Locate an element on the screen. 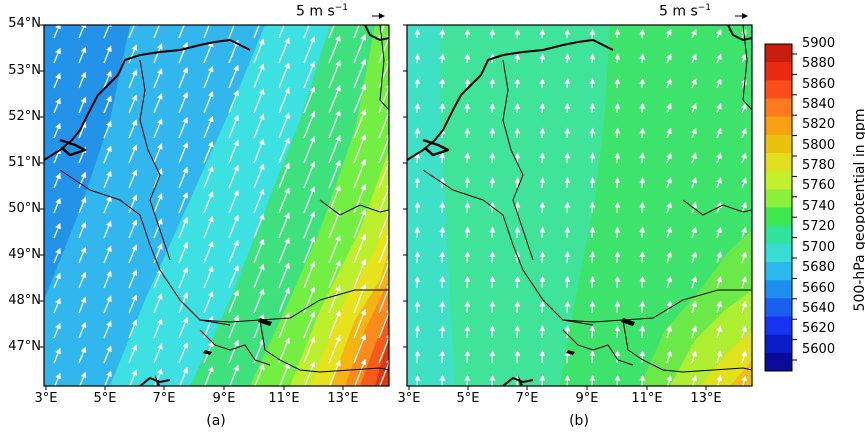  colorbar-tick-5860: 5860 is located at coordinates (819, 84).